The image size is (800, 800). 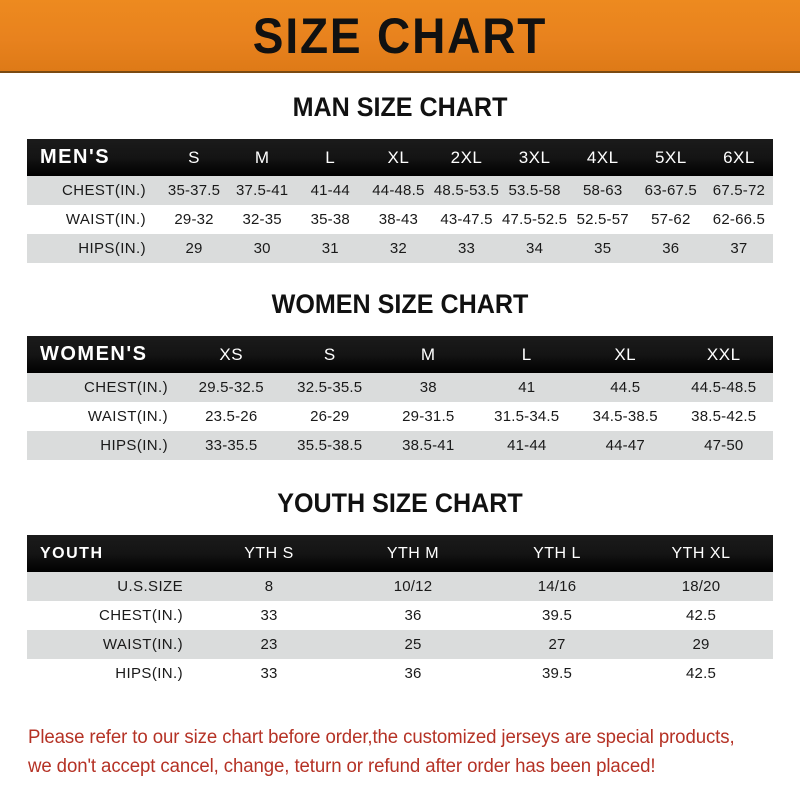 I want to click on women-col-header: XXL, so click(x=723, y=354).